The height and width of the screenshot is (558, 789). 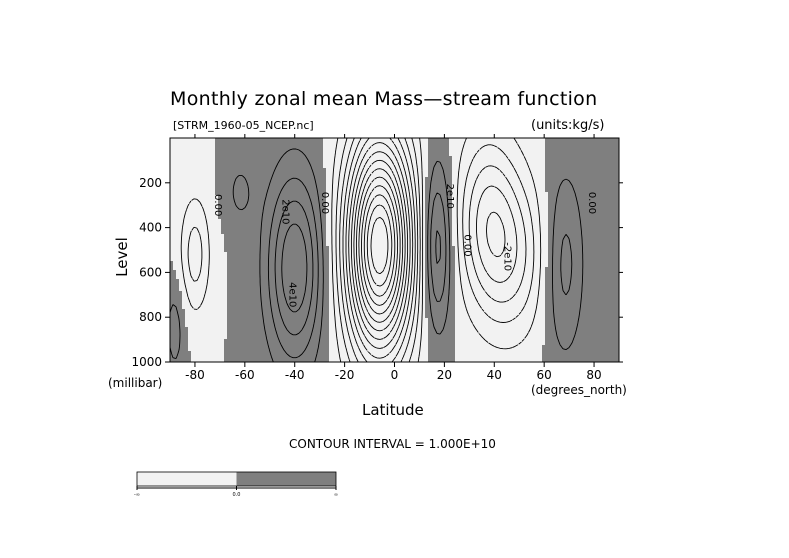 What do you see at coordinates (135, 383) in the screenshot?
I see `y-axis-unit: (millibar)` at bounding box center [135, 383].